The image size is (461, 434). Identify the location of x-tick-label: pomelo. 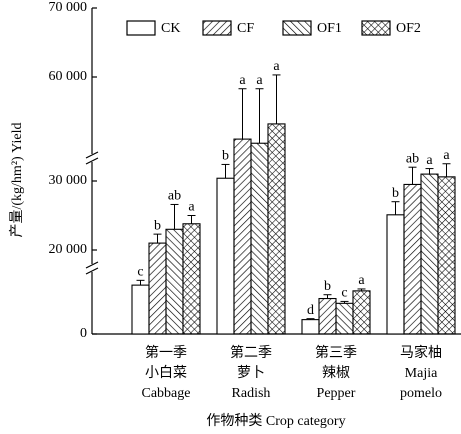
(421, 393).